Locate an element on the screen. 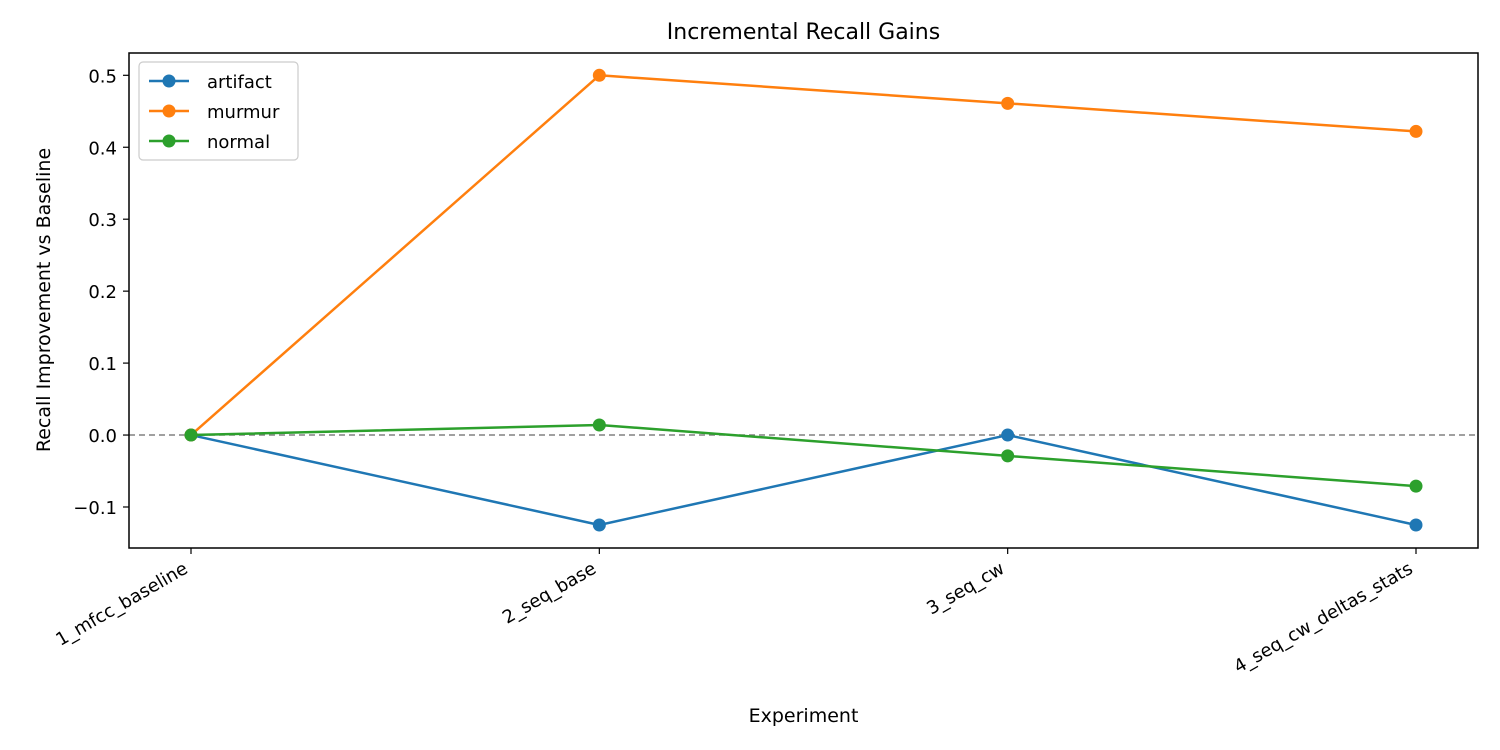  series-line-normal is located at coordinates (803, 455).